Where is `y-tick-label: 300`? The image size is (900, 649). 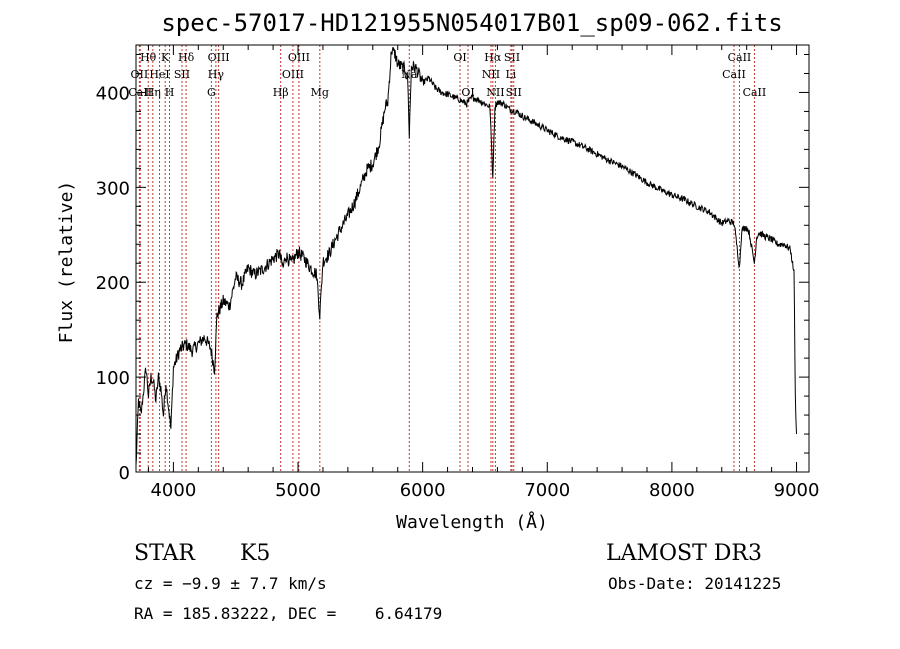 y-tick-label: 300 is located at coordinates (113, 188).